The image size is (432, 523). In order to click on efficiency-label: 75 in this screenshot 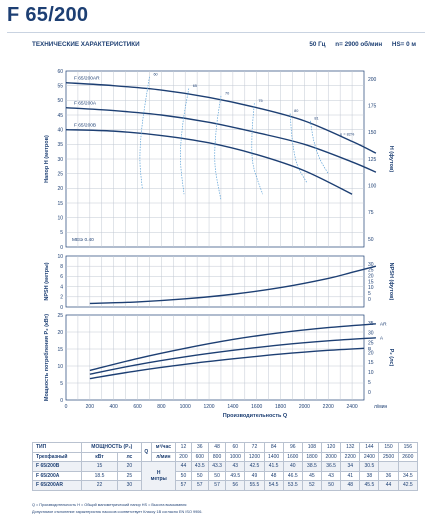, I will do `click(260, 101)`.